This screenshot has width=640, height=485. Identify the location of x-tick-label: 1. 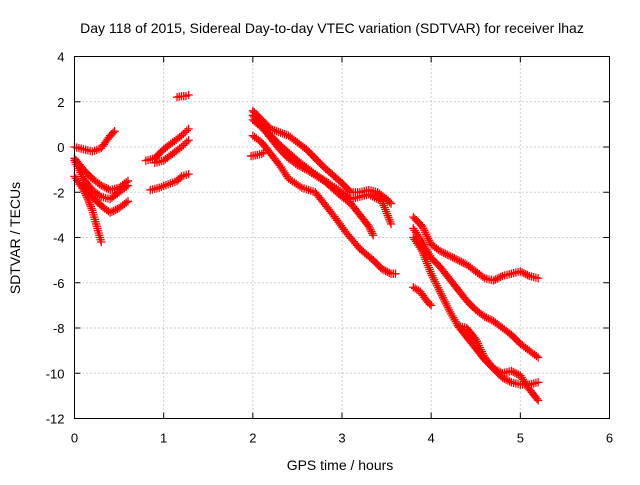
(163, 438).